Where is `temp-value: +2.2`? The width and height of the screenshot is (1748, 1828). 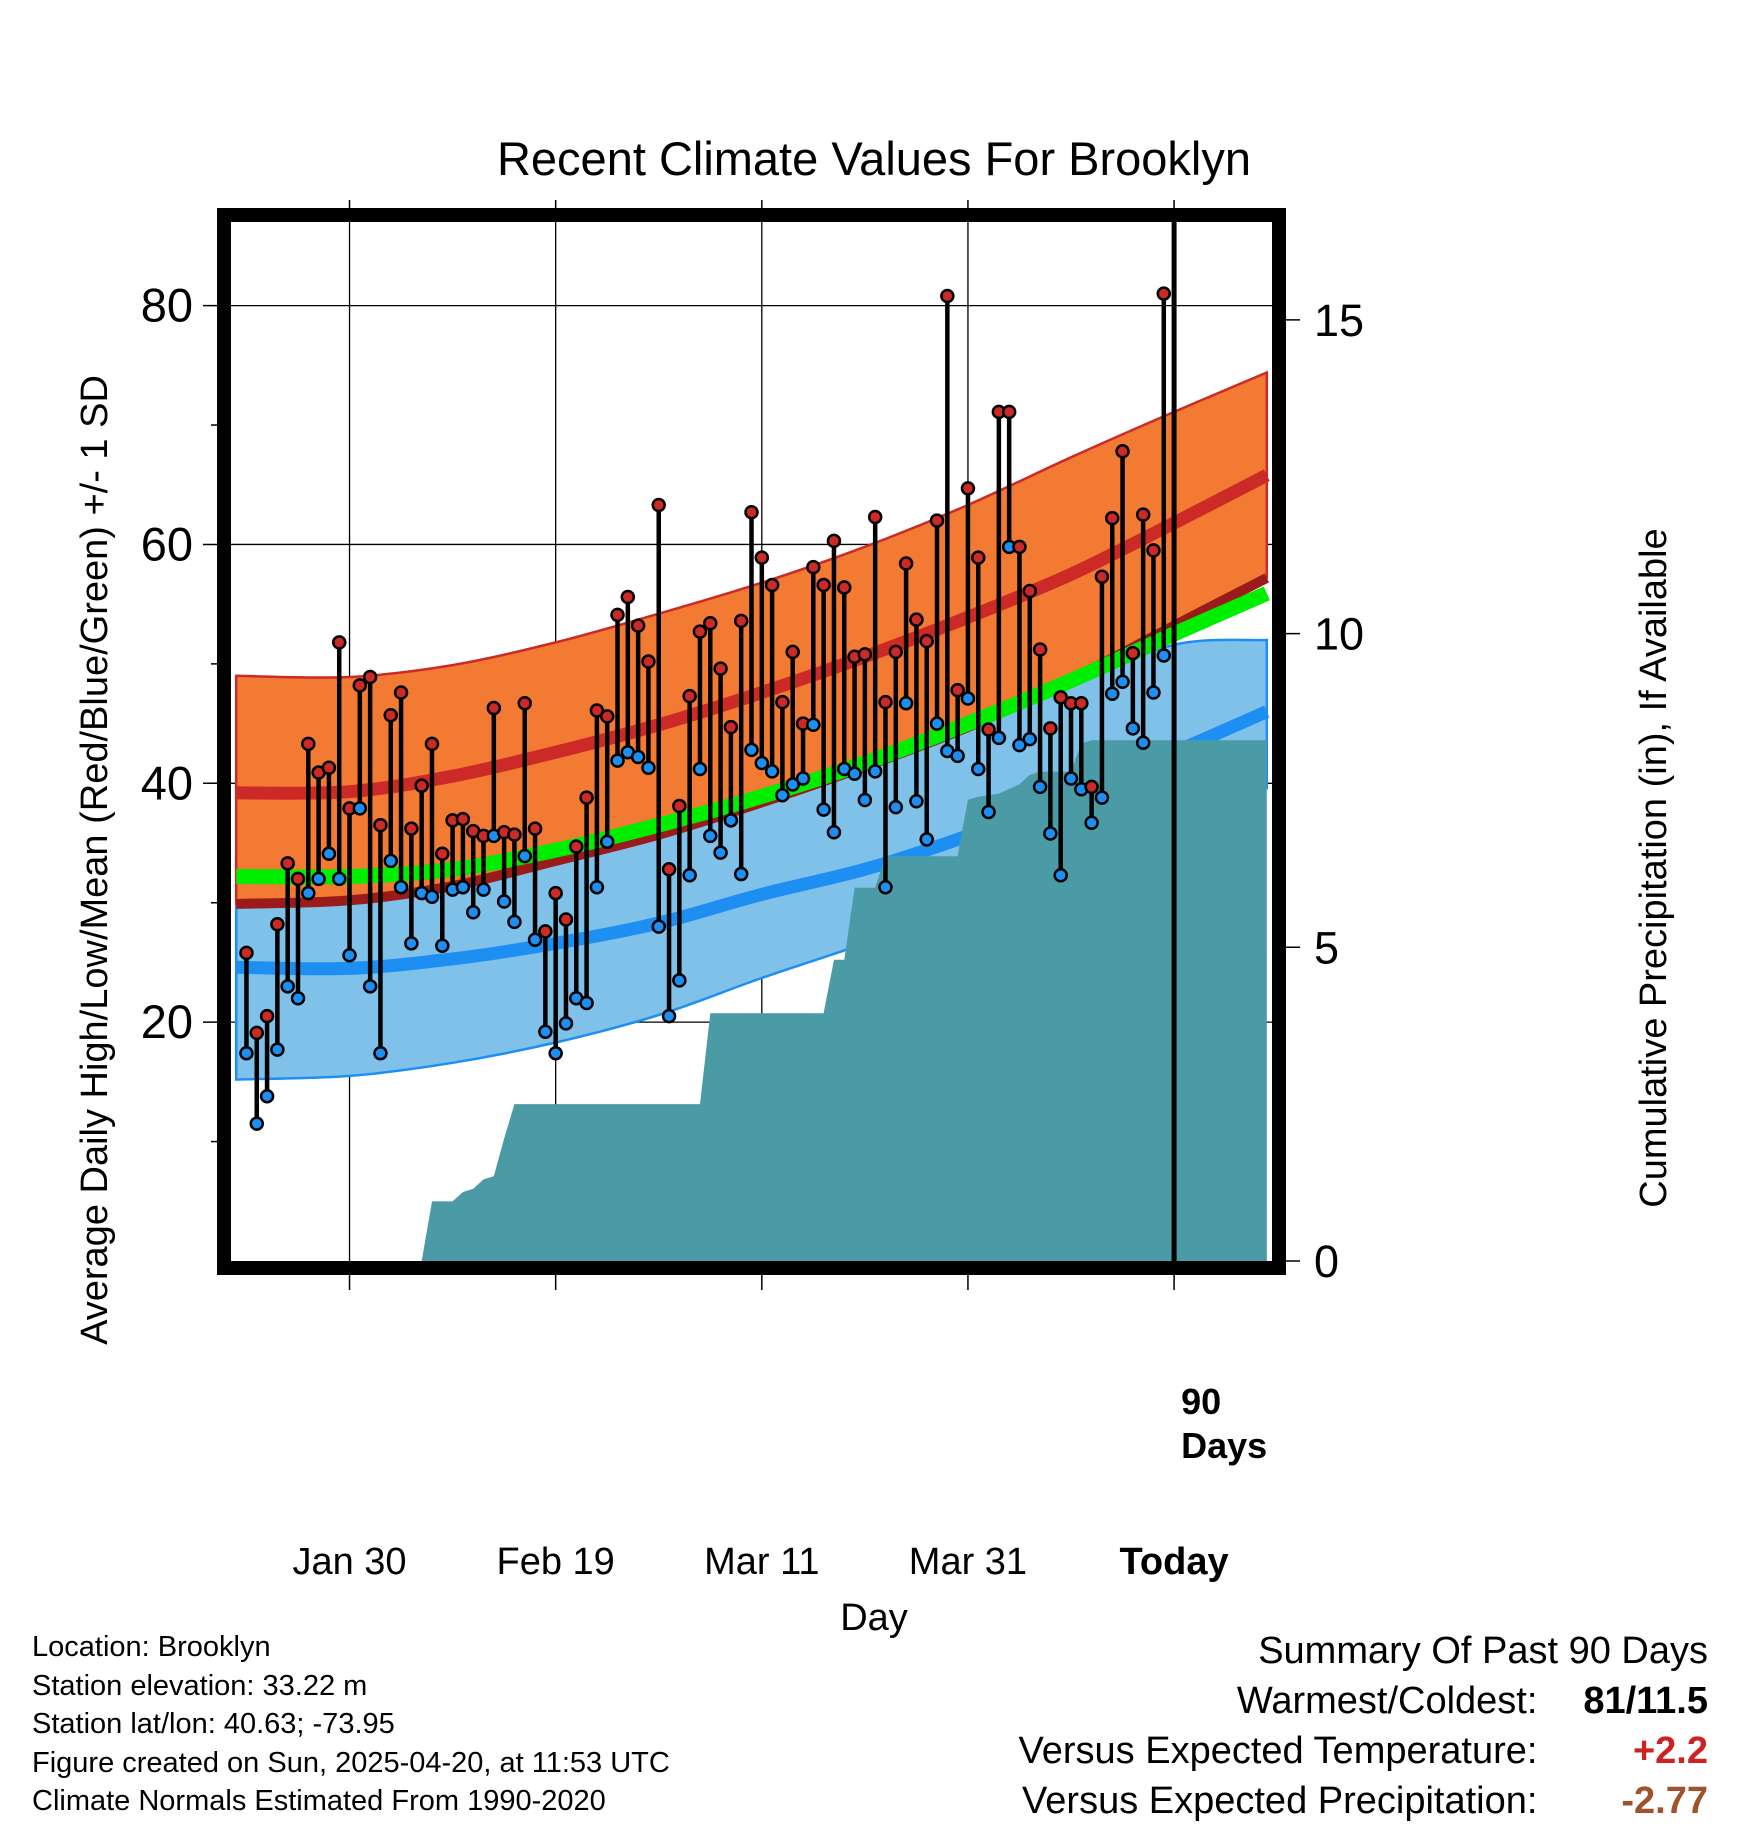 temp-value: +2.2 is located at coordinates (1670, 1751).